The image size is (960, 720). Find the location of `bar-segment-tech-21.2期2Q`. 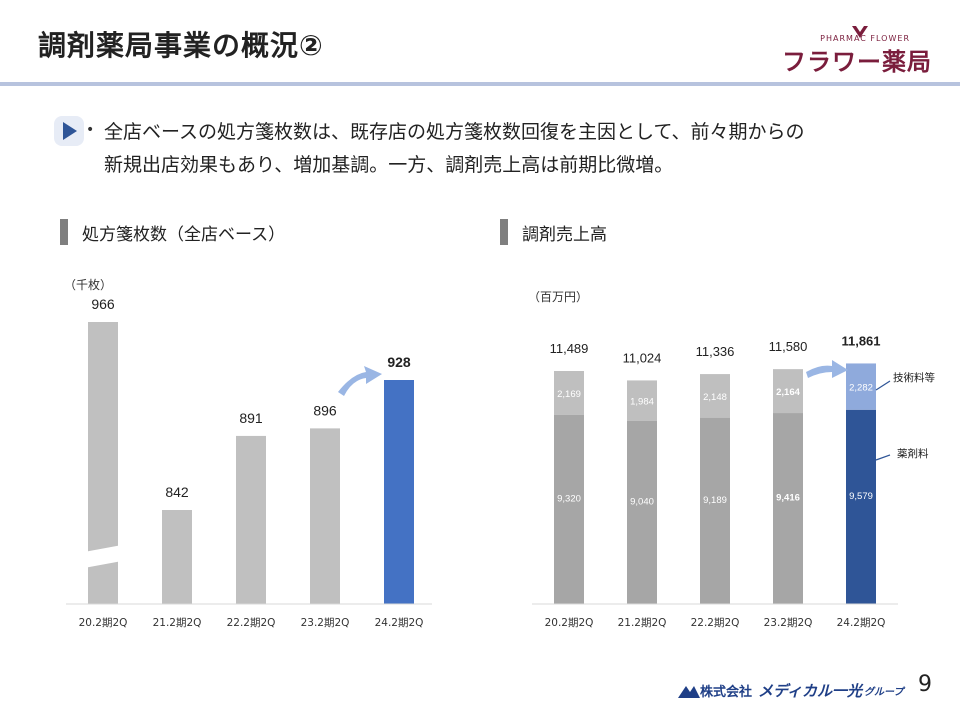

bar-segment-tech-21.2期2Q is located at coordinates (642, 400).